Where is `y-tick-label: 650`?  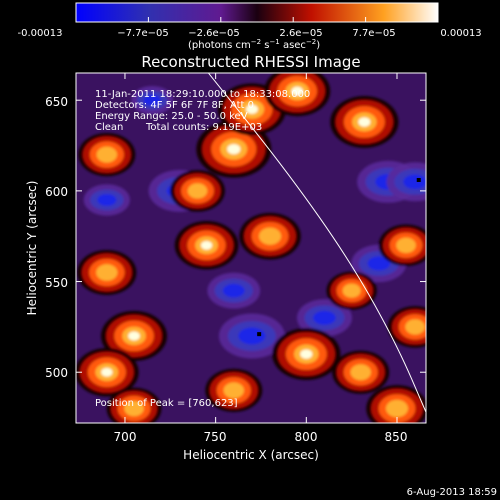 y-tick-label: 650 is located at coordinates (56, 102).